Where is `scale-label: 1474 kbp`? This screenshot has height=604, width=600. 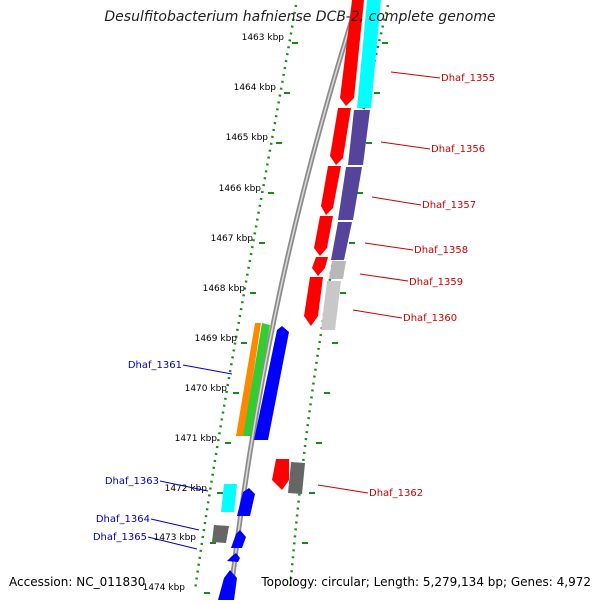
scale-label: 1474 kbp is located at coordinates (164, 588).